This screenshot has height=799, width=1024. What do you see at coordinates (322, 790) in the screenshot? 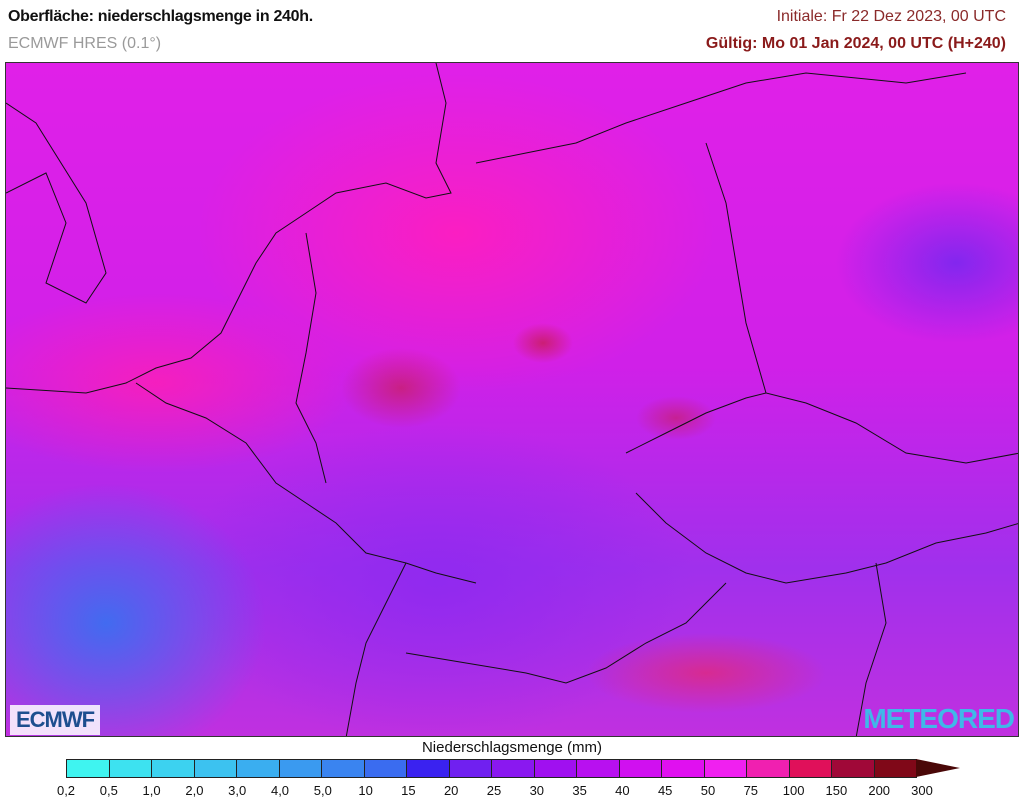
I see `colorbar-tick-label: 5,0` at bounding box center [322, 790].